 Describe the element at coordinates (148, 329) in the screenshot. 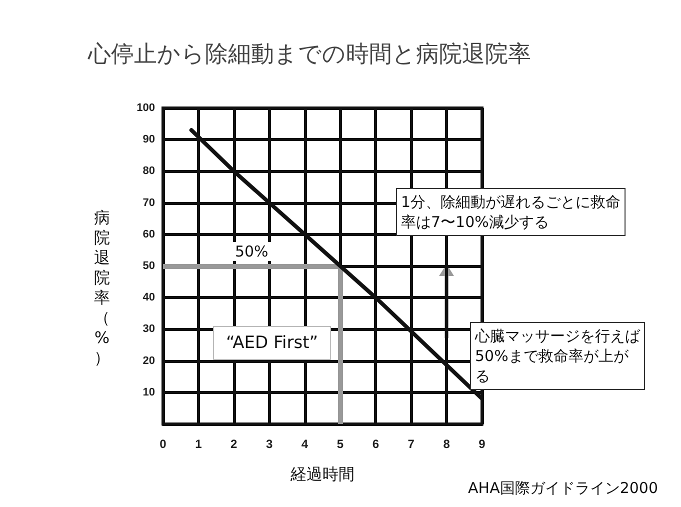

I see `y-tick-label: 30` at that location.